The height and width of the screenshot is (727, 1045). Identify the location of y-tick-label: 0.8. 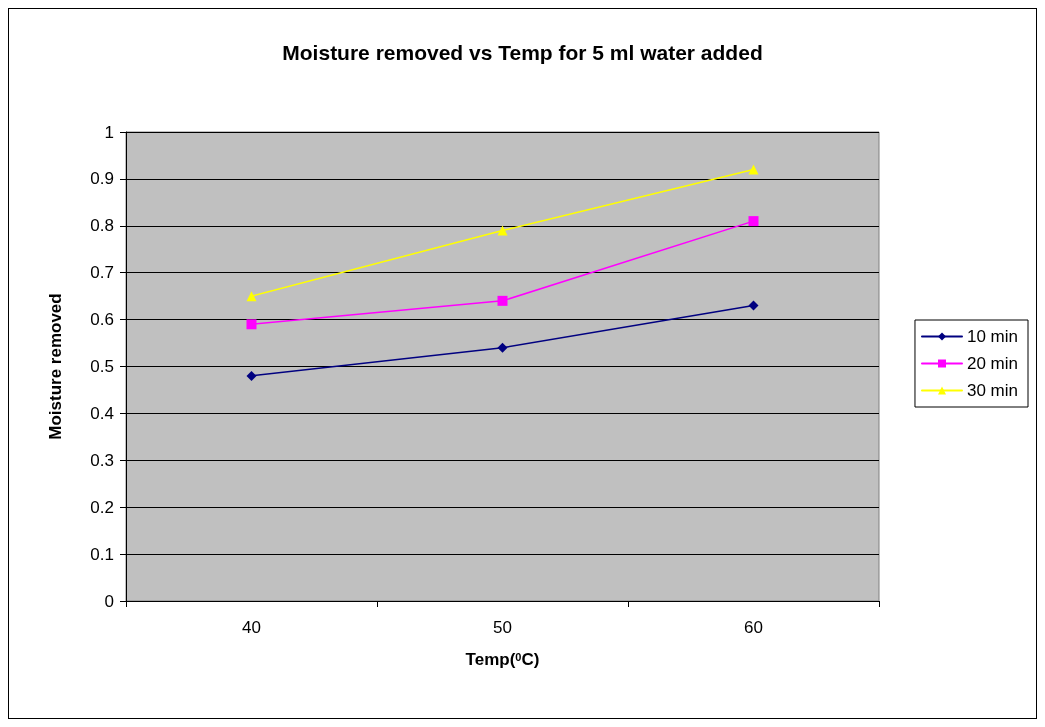
(102, 226).